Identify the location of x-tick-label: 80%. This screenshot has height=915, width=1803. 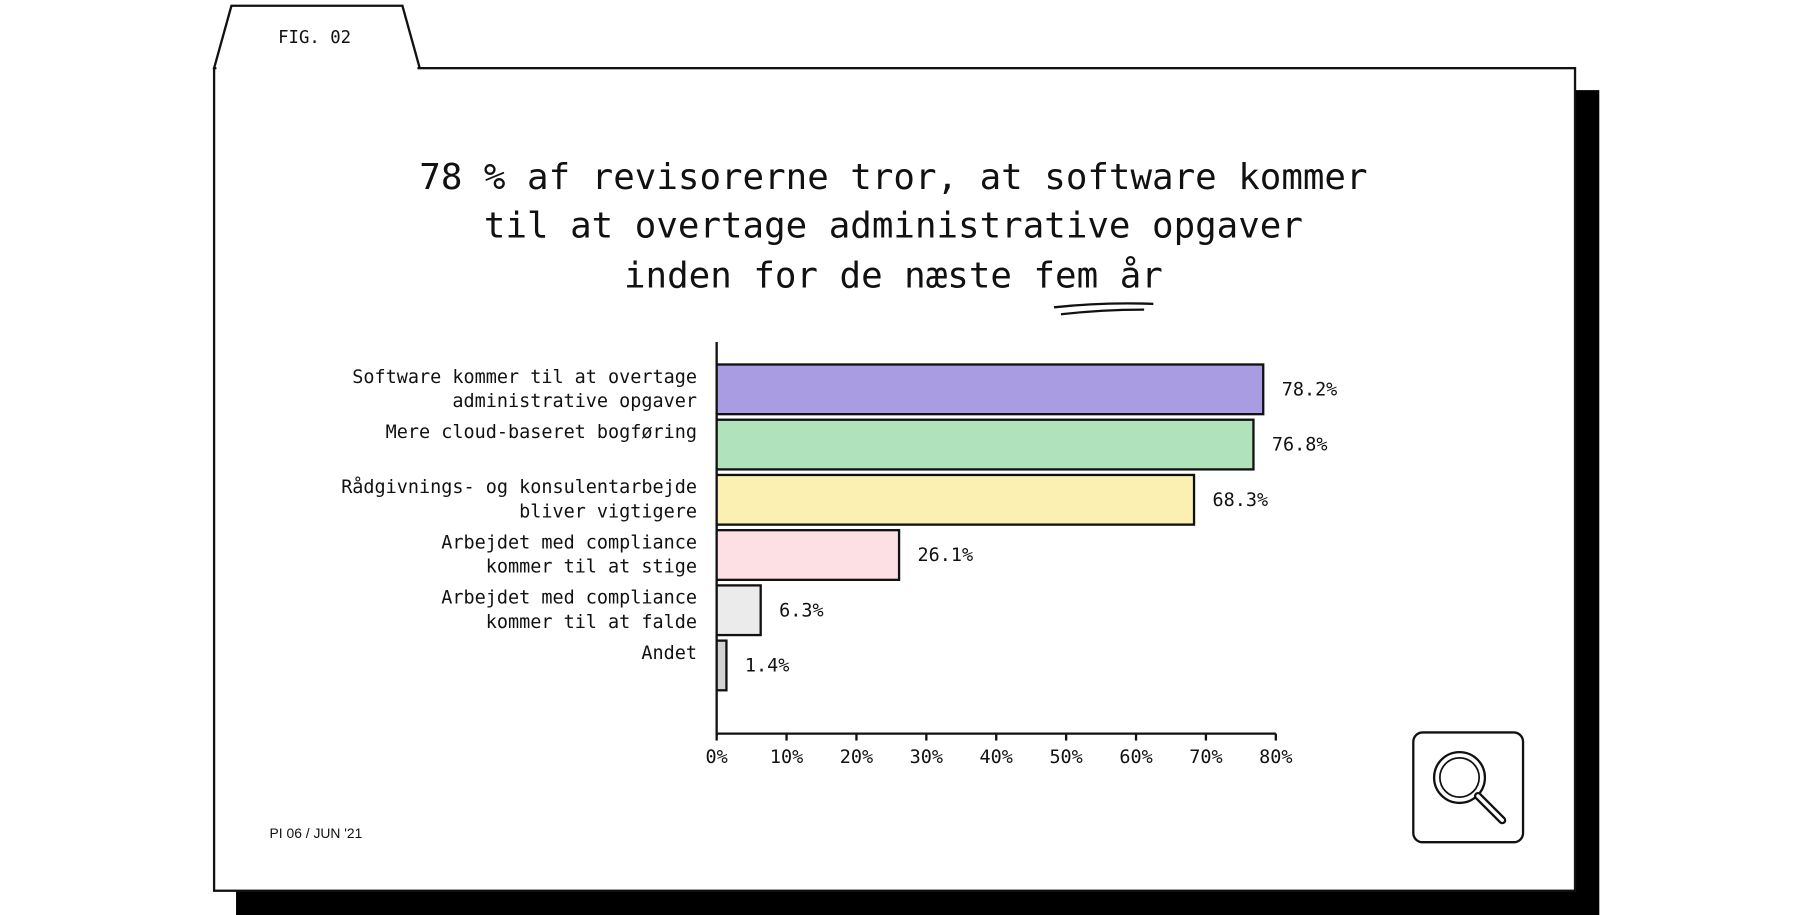
(1275, 757).